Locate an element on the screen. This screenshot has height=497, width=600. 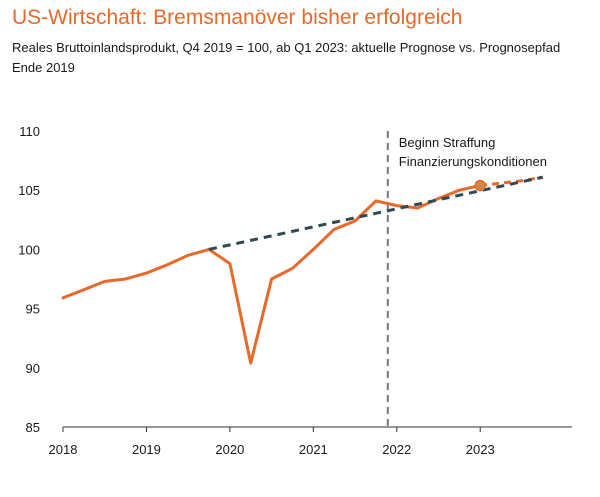
x-tick-label: 2022 is located at coordinates (396, 449).